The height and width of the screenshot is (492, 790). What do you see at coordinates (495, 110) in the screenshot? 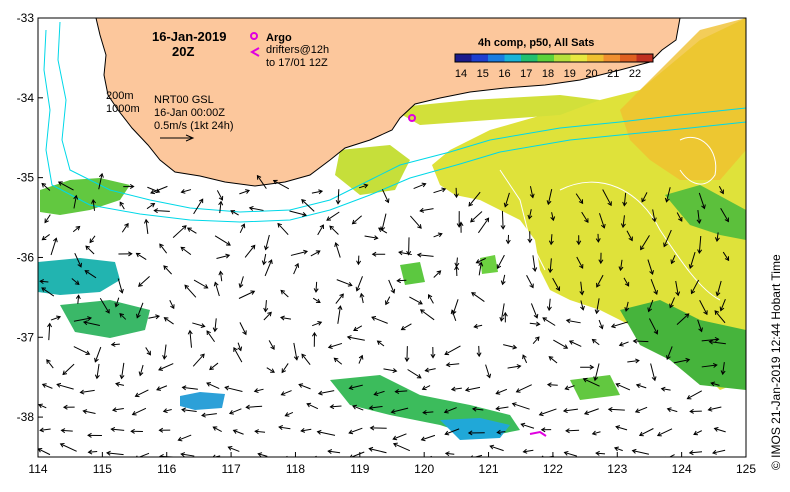
I see `sst-patch-shelf-north` at bounding box center [495, 110].